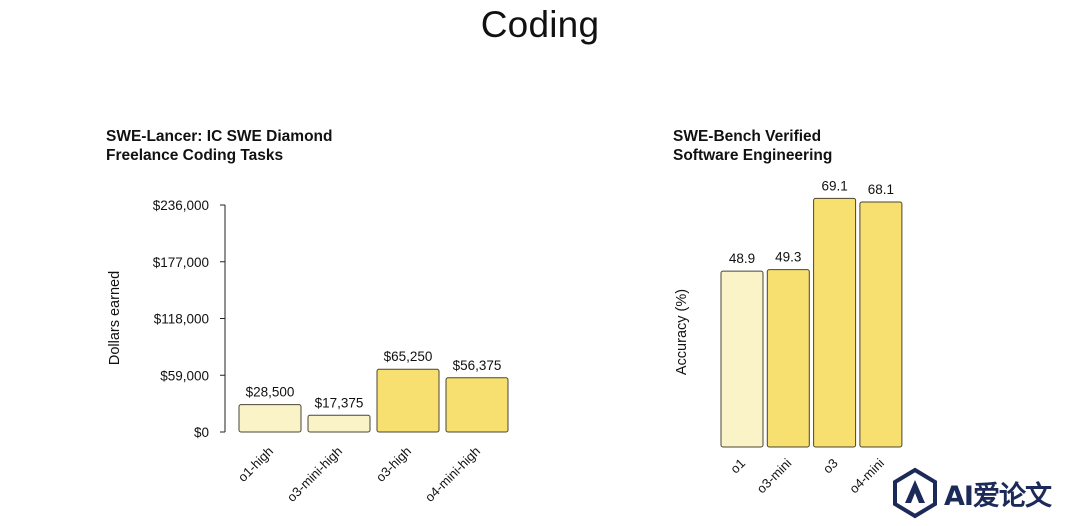  I want to click on x-tick-label: o1, so click(737, 466).